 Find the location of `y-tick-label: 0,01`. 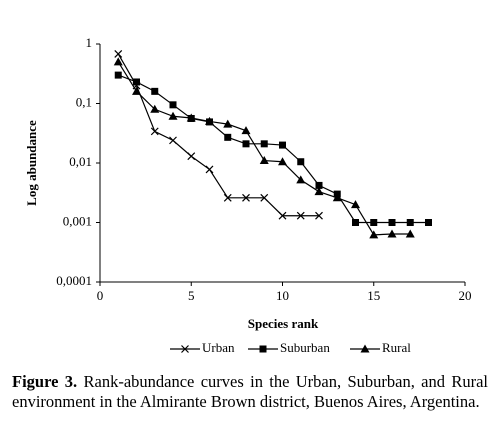

y-tick-label: 0,01 is located at coordinates (80, 161).